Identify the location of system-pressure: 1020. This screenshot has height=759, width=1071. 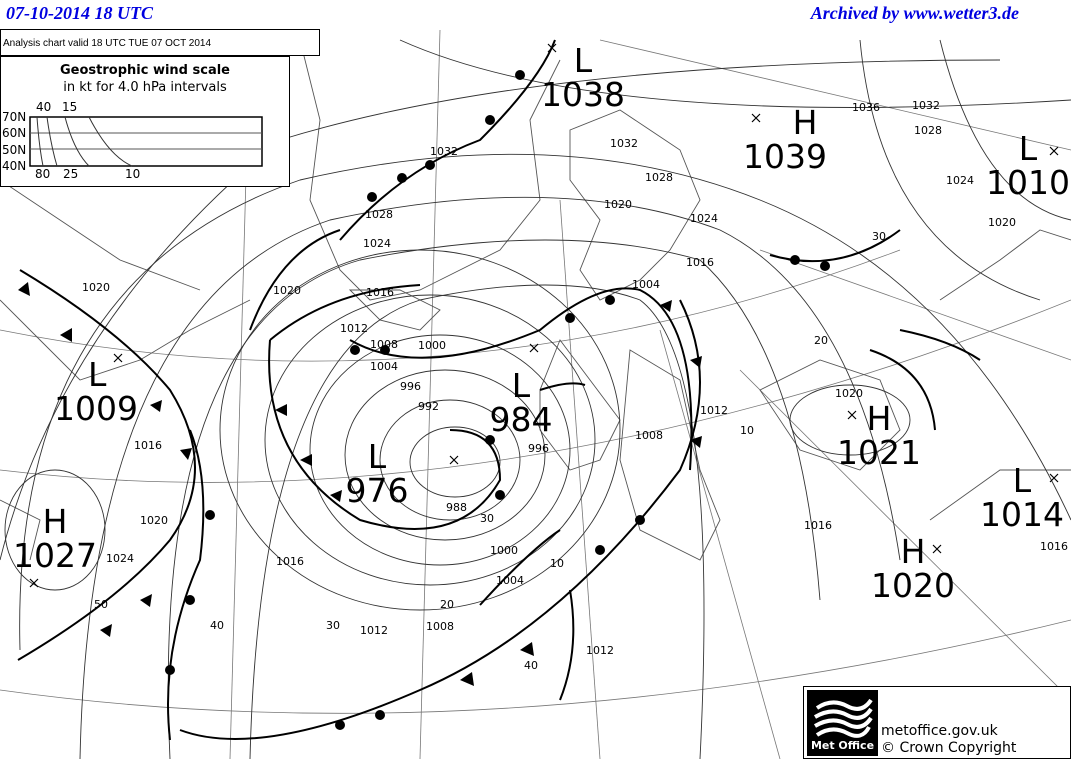
(913, 585).